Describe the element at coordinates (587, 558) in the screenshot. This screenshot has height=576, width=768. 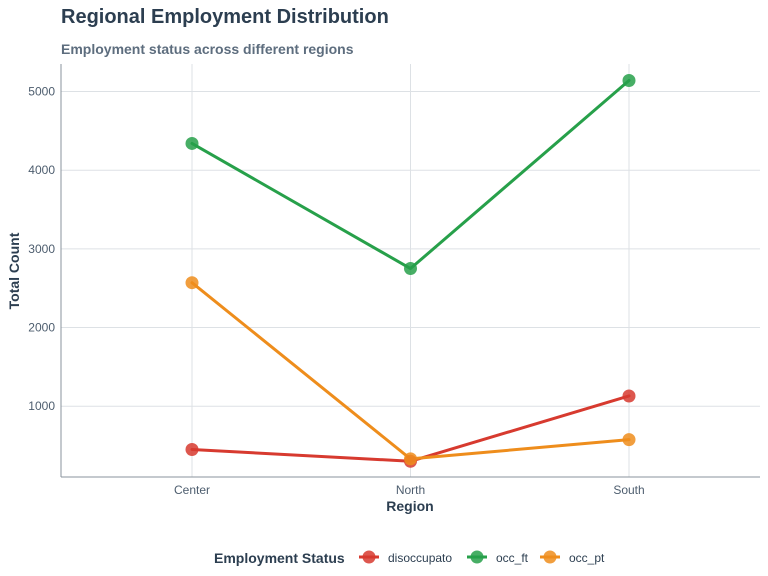
I see `legend-label-occ_pt: occ_pt` at that location.